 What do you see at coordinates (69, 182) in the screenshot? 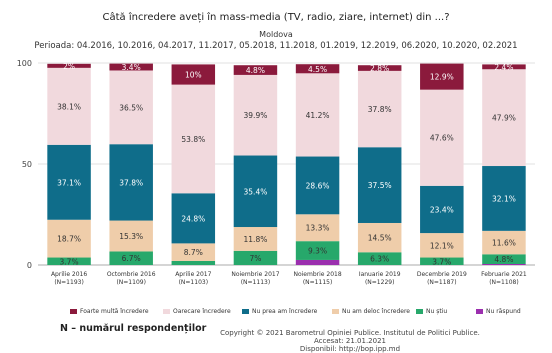
I see `data-label-0-3: 37.1%` at bounding box center [69, 182].